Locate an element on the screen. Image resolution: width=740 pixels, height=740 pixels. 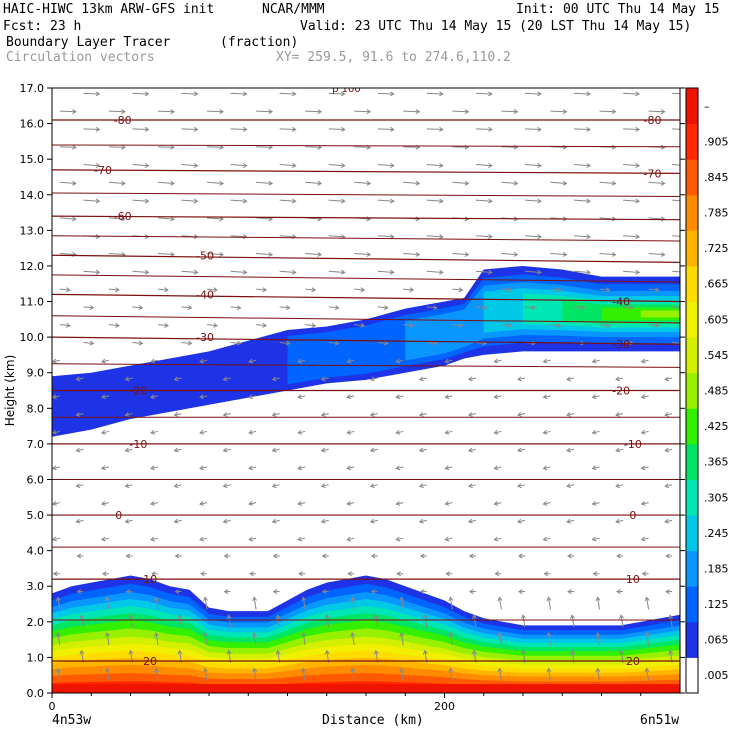
colorbar-swatch is located at coordinates (692, 568).